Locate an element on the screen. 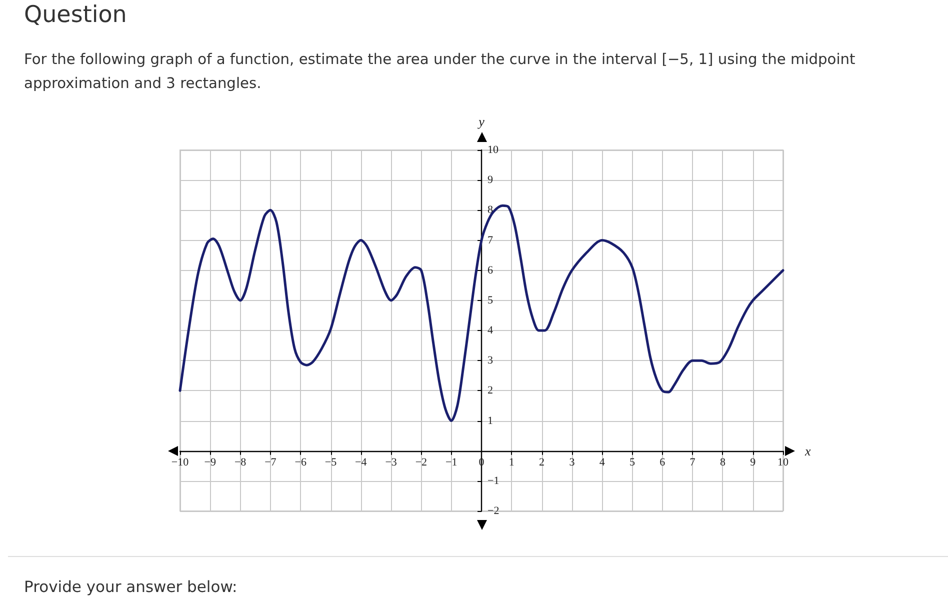 The width and height of the screenshot is (948, 616). y-tick-label: 2 is located at coordinates (490, 390).